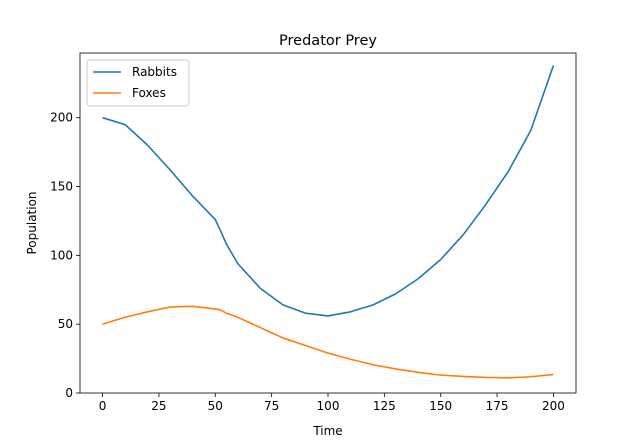 This screenshot has width=640, height=443. What do you see at coordinates (61, 118) in the screenshot?
I see `y-tick-label: 200` at bounding box center [61, 118].